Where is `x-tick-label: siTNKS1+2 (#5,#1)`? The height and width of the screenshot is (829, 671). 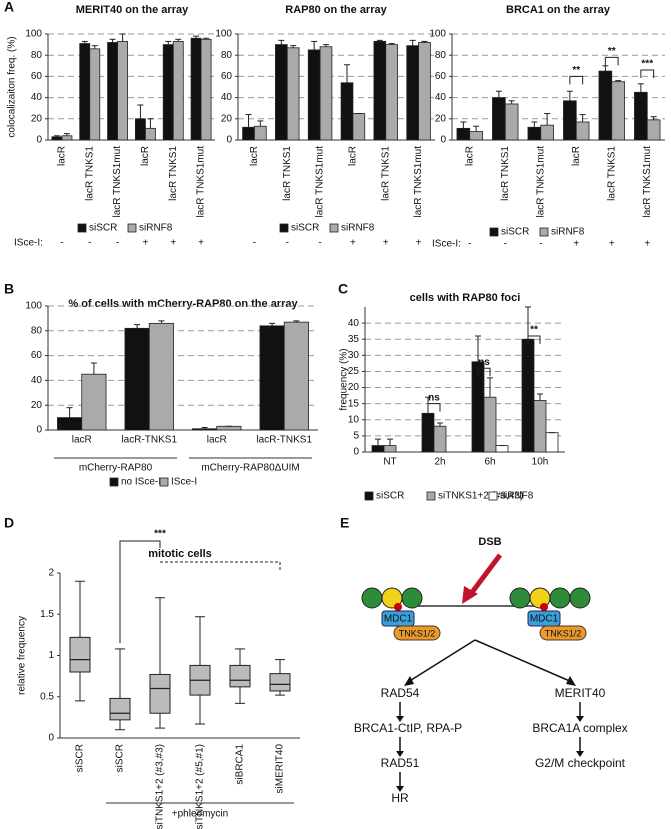
x-tick-label: siTNKS1+2 (#5,#1) is located at coordinates (200, 786).